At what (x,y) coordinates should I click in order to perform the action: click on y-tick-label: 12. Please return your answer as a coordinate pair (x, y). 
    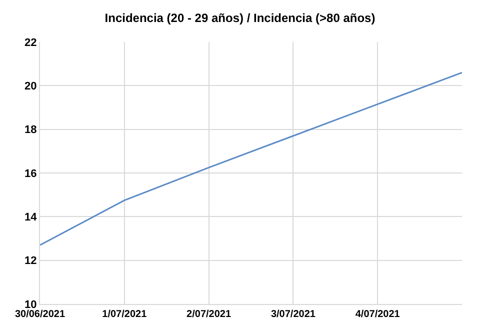
    Looking at the image, I should click on (30, 261).